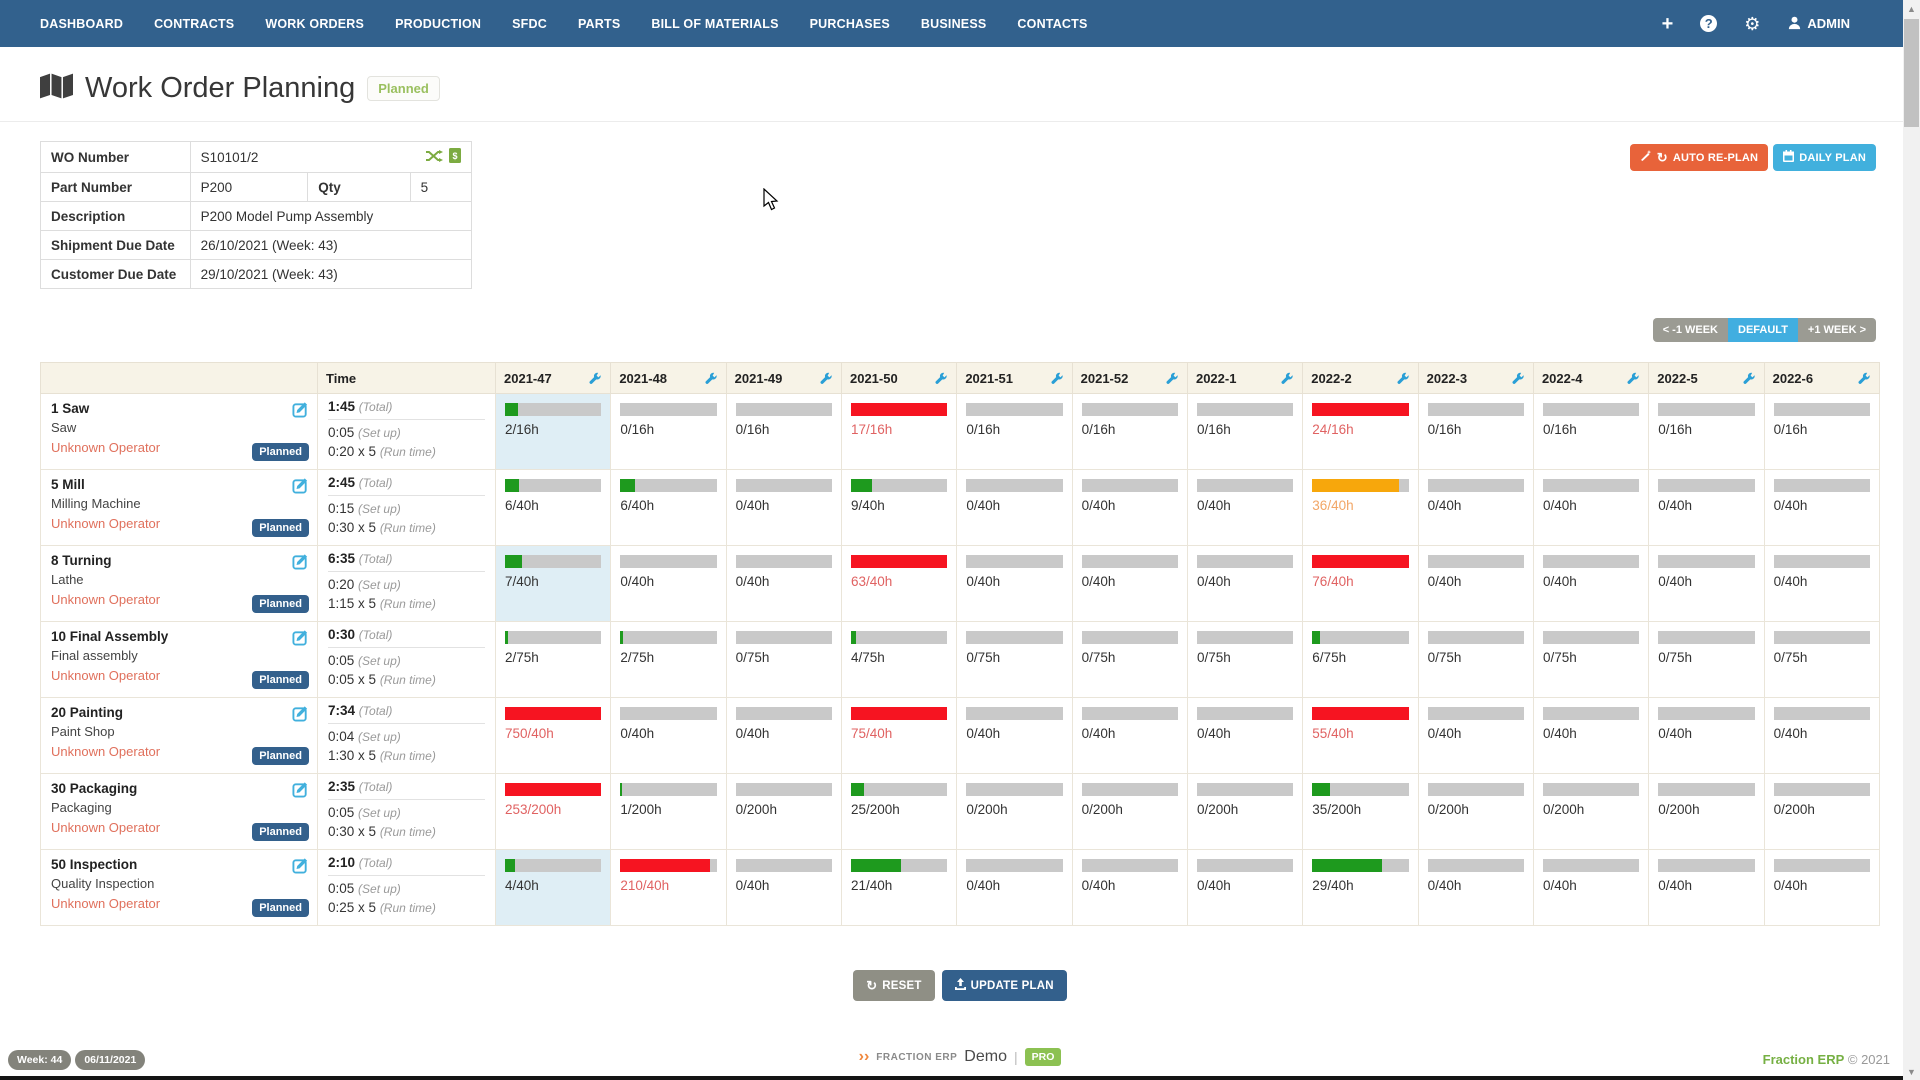 This screenshot has width=1920, height=1080. What do you see at coordinates (899, 659) in the screenshot?
I see `plan-cell-2021-50: 4/75h` at bounding box center [899, 659].